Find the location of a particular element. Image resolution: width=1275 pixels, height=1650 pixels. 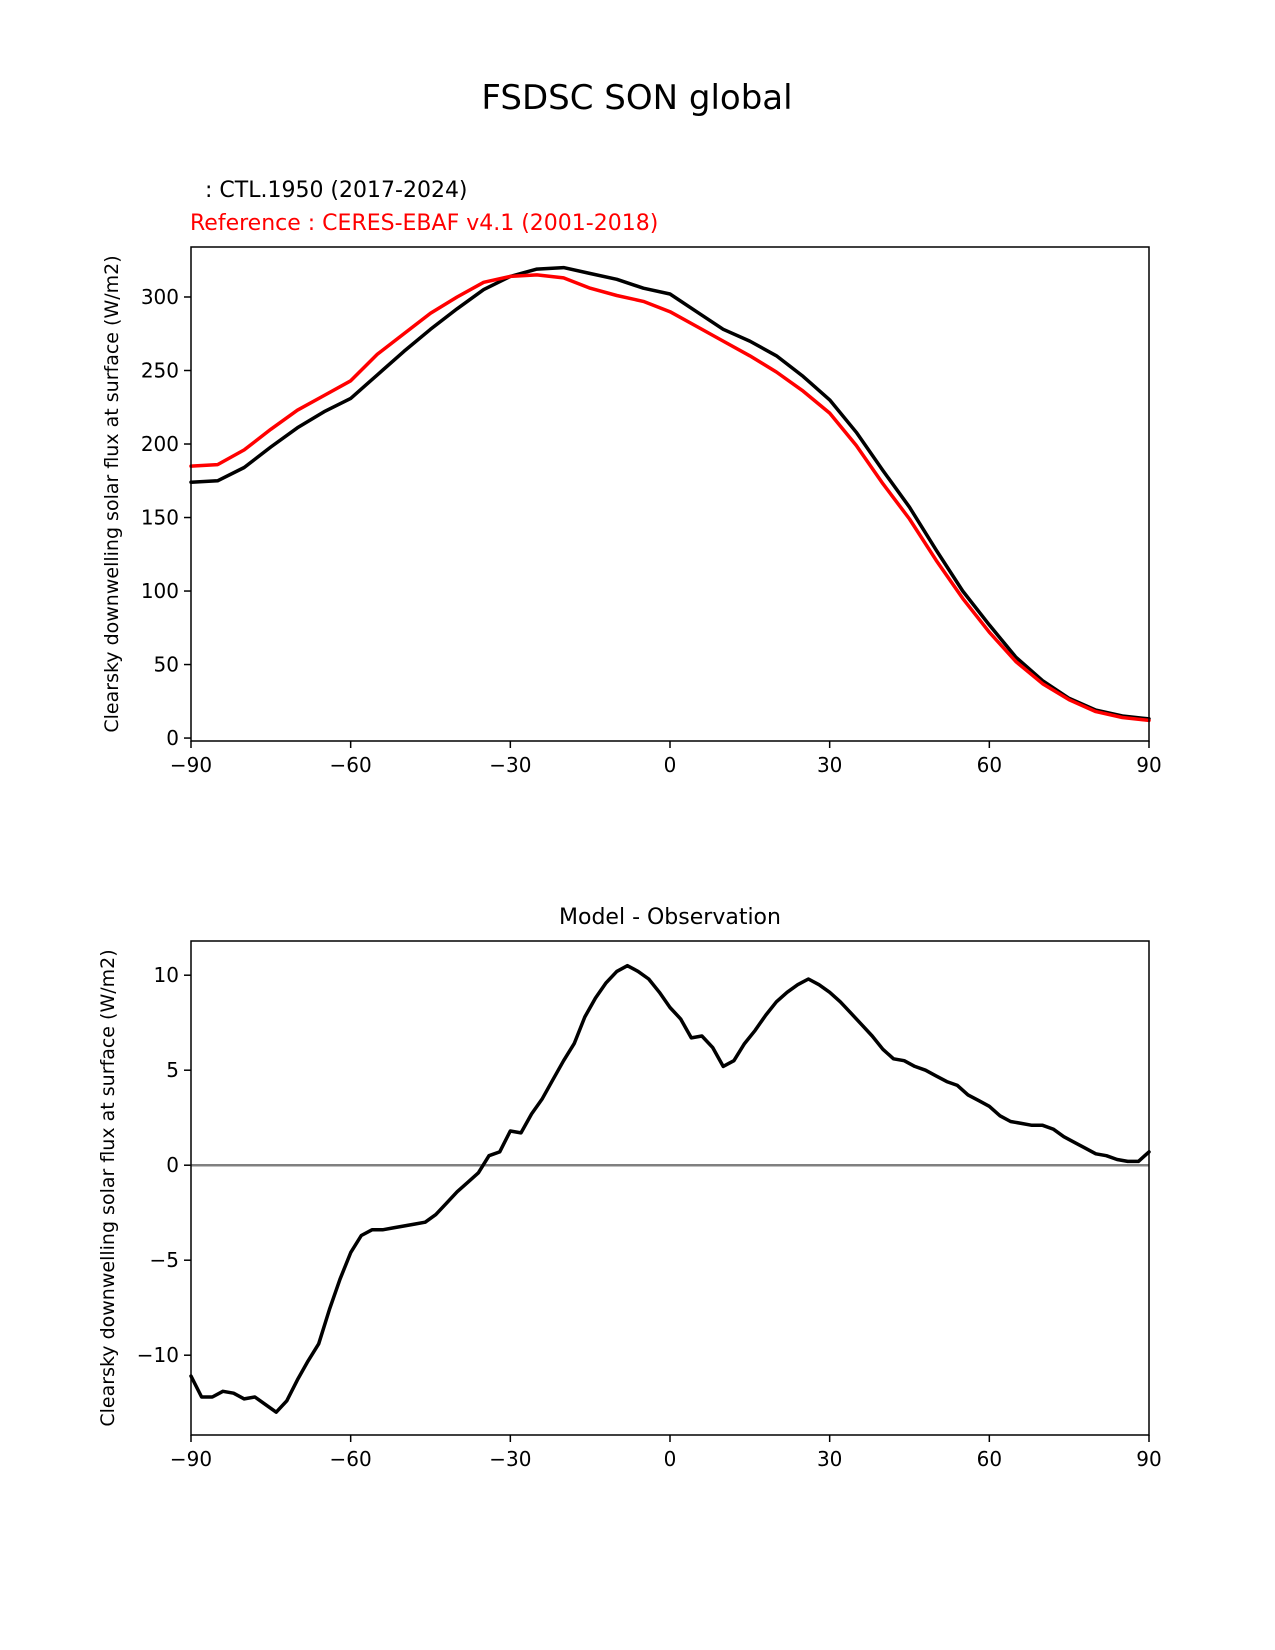

legend-reference-label: Reference : CERES-EBAF v4.1 (2001-2018) is located at coordinates (424, 223).